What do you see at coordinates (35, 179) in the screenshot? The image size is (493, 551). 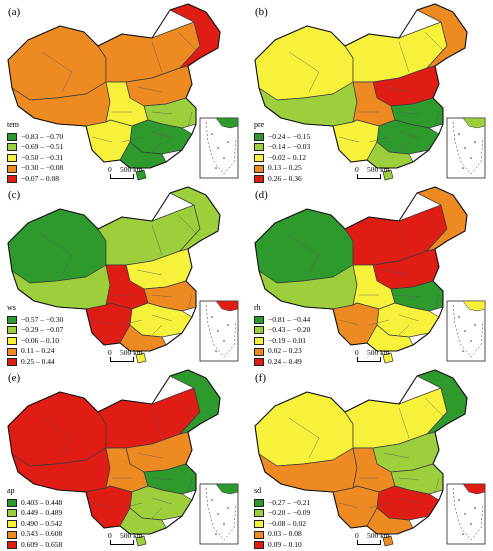 I see `legend-item: −0.07 – 0.08` at bounding box center [35, 179].